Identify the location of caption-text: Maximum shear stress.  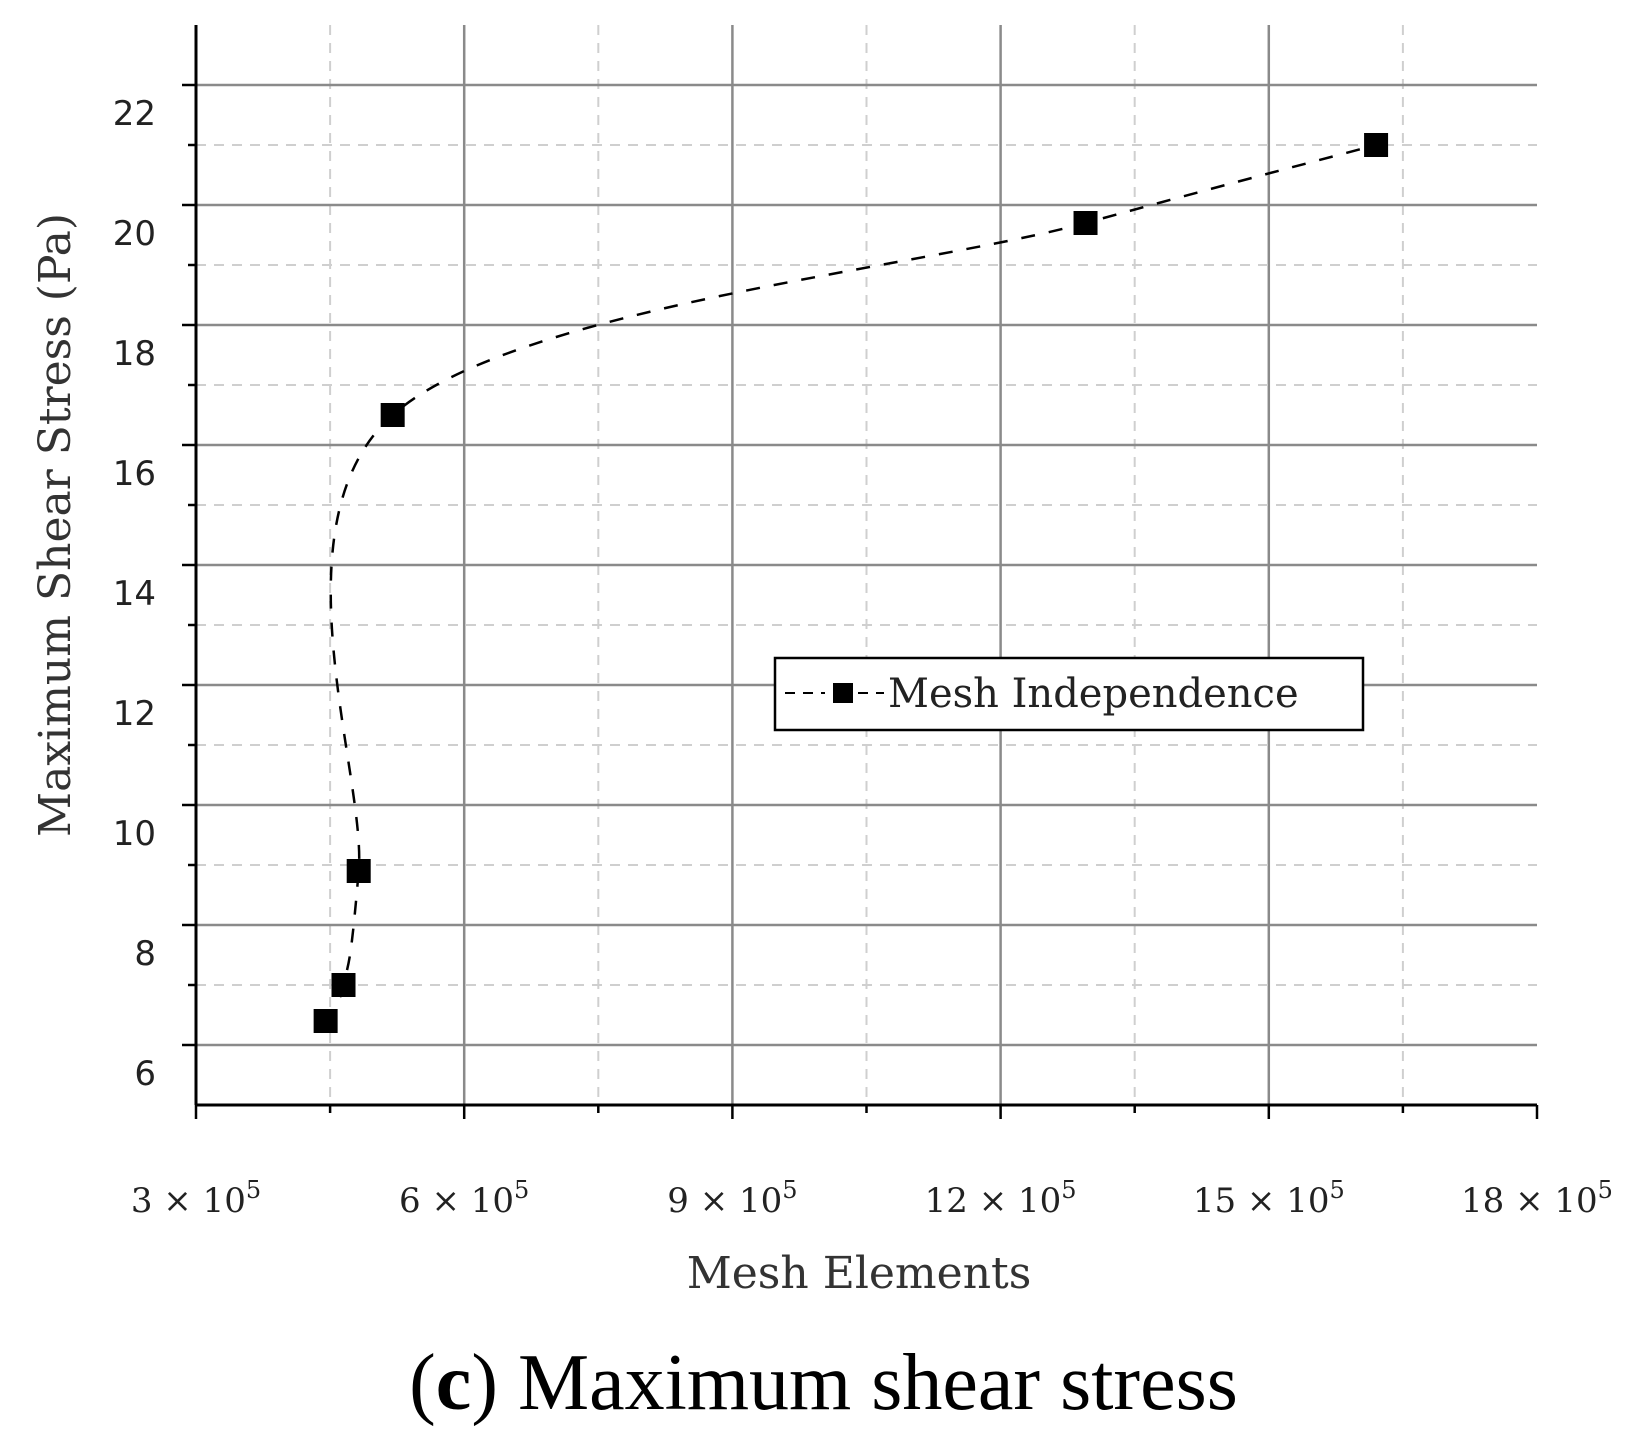
(867, 1383).